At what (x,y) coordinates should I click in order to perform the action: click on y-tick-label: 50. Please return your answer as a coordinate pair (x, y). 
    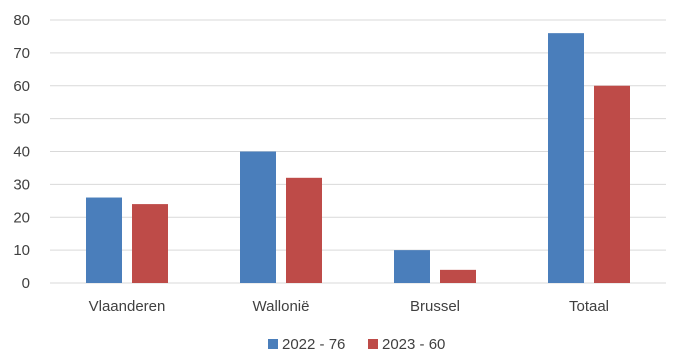
    Looking at the image, I should click on (21, 119).